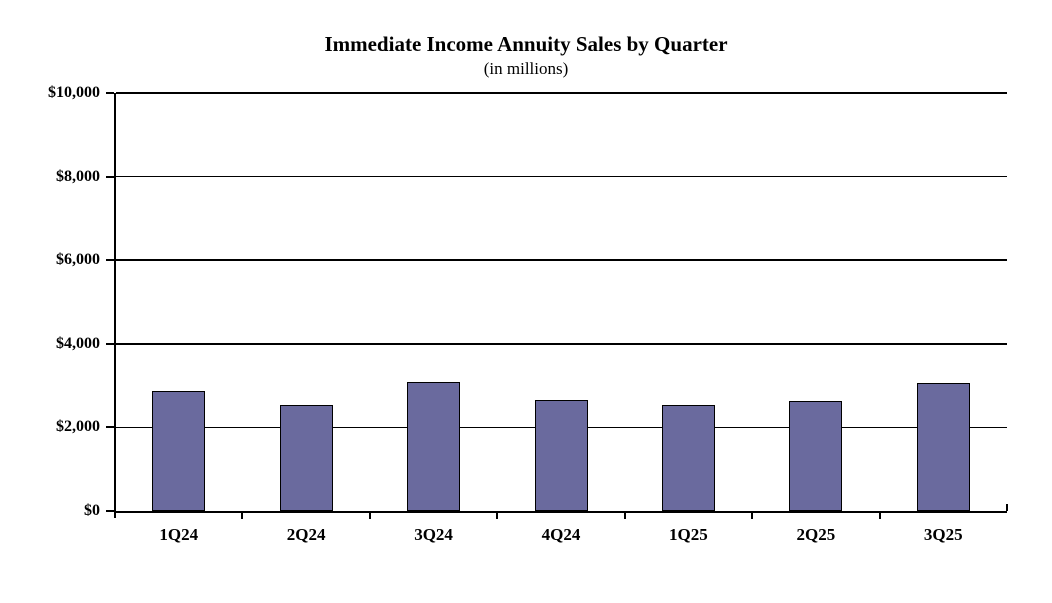  Describe the element at coordinates (306, 534) in the screenshot. I see `x-axis-label: 2Q24` at that location.